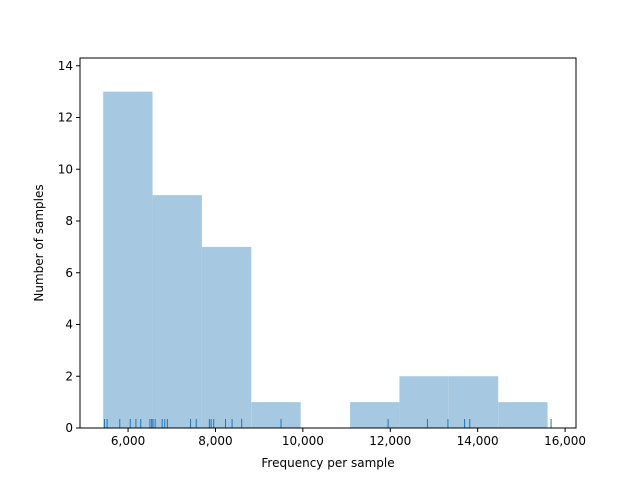  I want to click on y-tick-label: 0, so click(69, 428).